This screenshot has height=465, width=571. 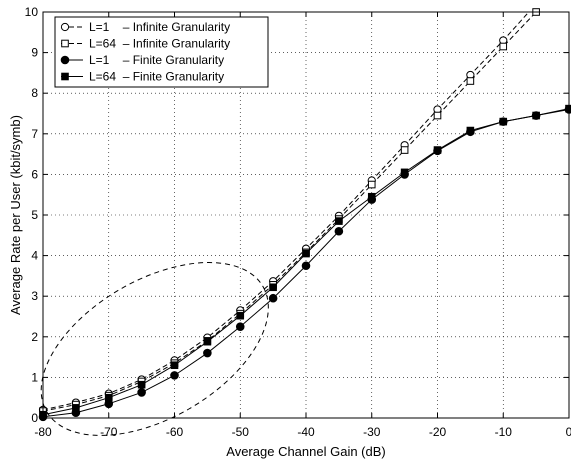 What do you see at coordinates (34, 337) in the screenshot?
I see `y-tick-label: 2` at bounding box center [34, 337].